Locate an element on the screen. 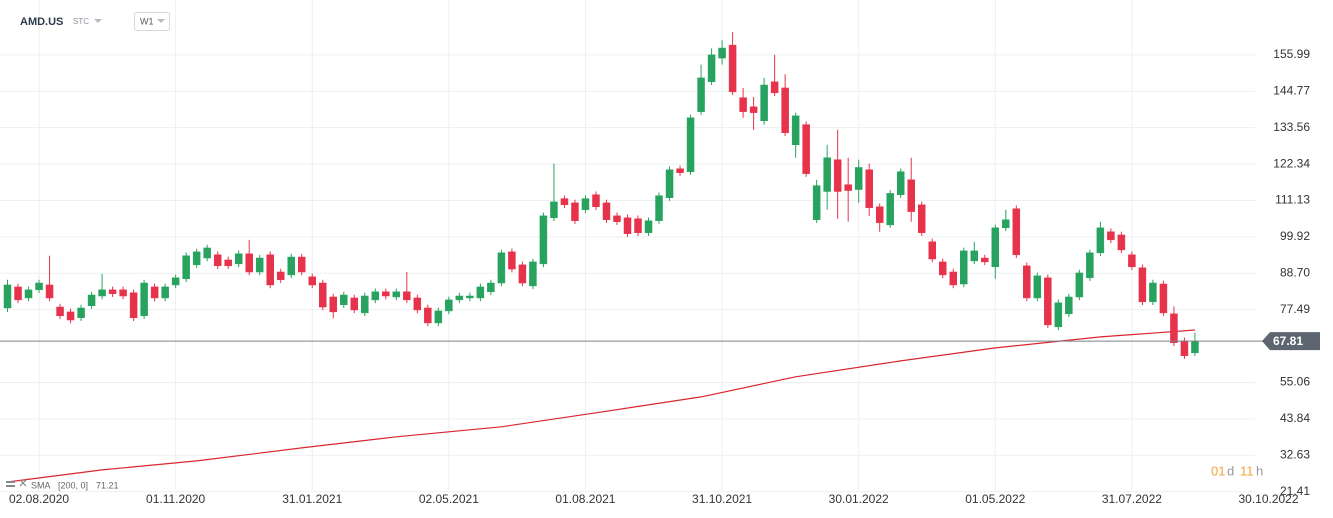  x-tick-label: 01.05.2022 is located at coordinates (995, 499).